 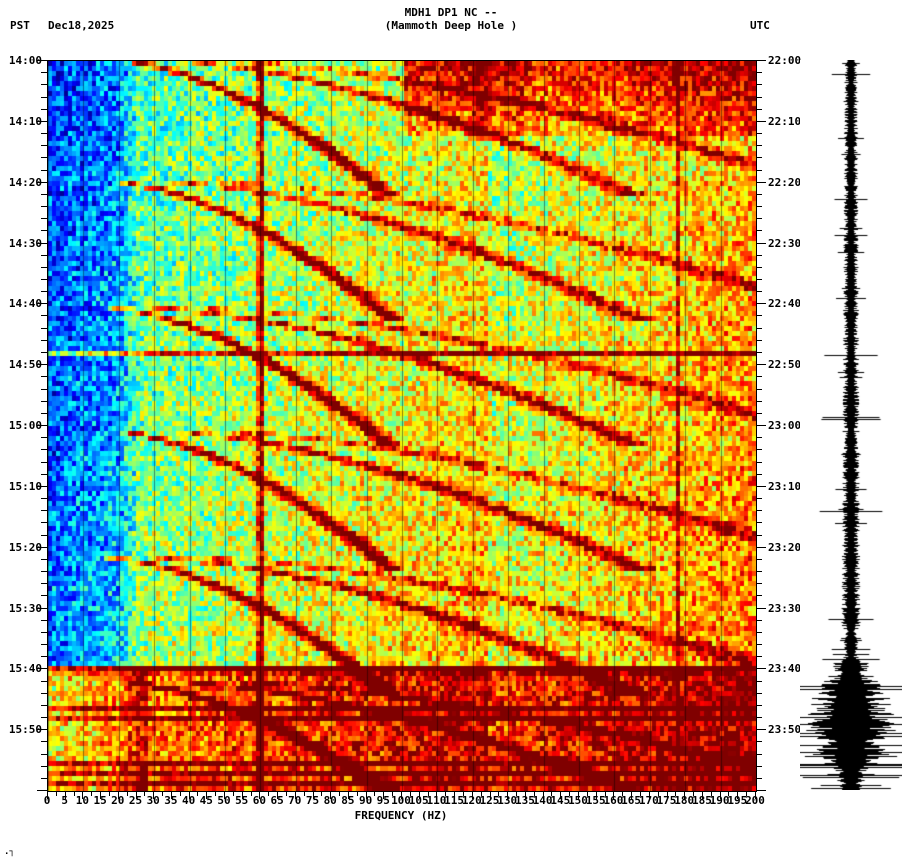 I want to click on frequency-label: 195, so click(x=737, y=800).